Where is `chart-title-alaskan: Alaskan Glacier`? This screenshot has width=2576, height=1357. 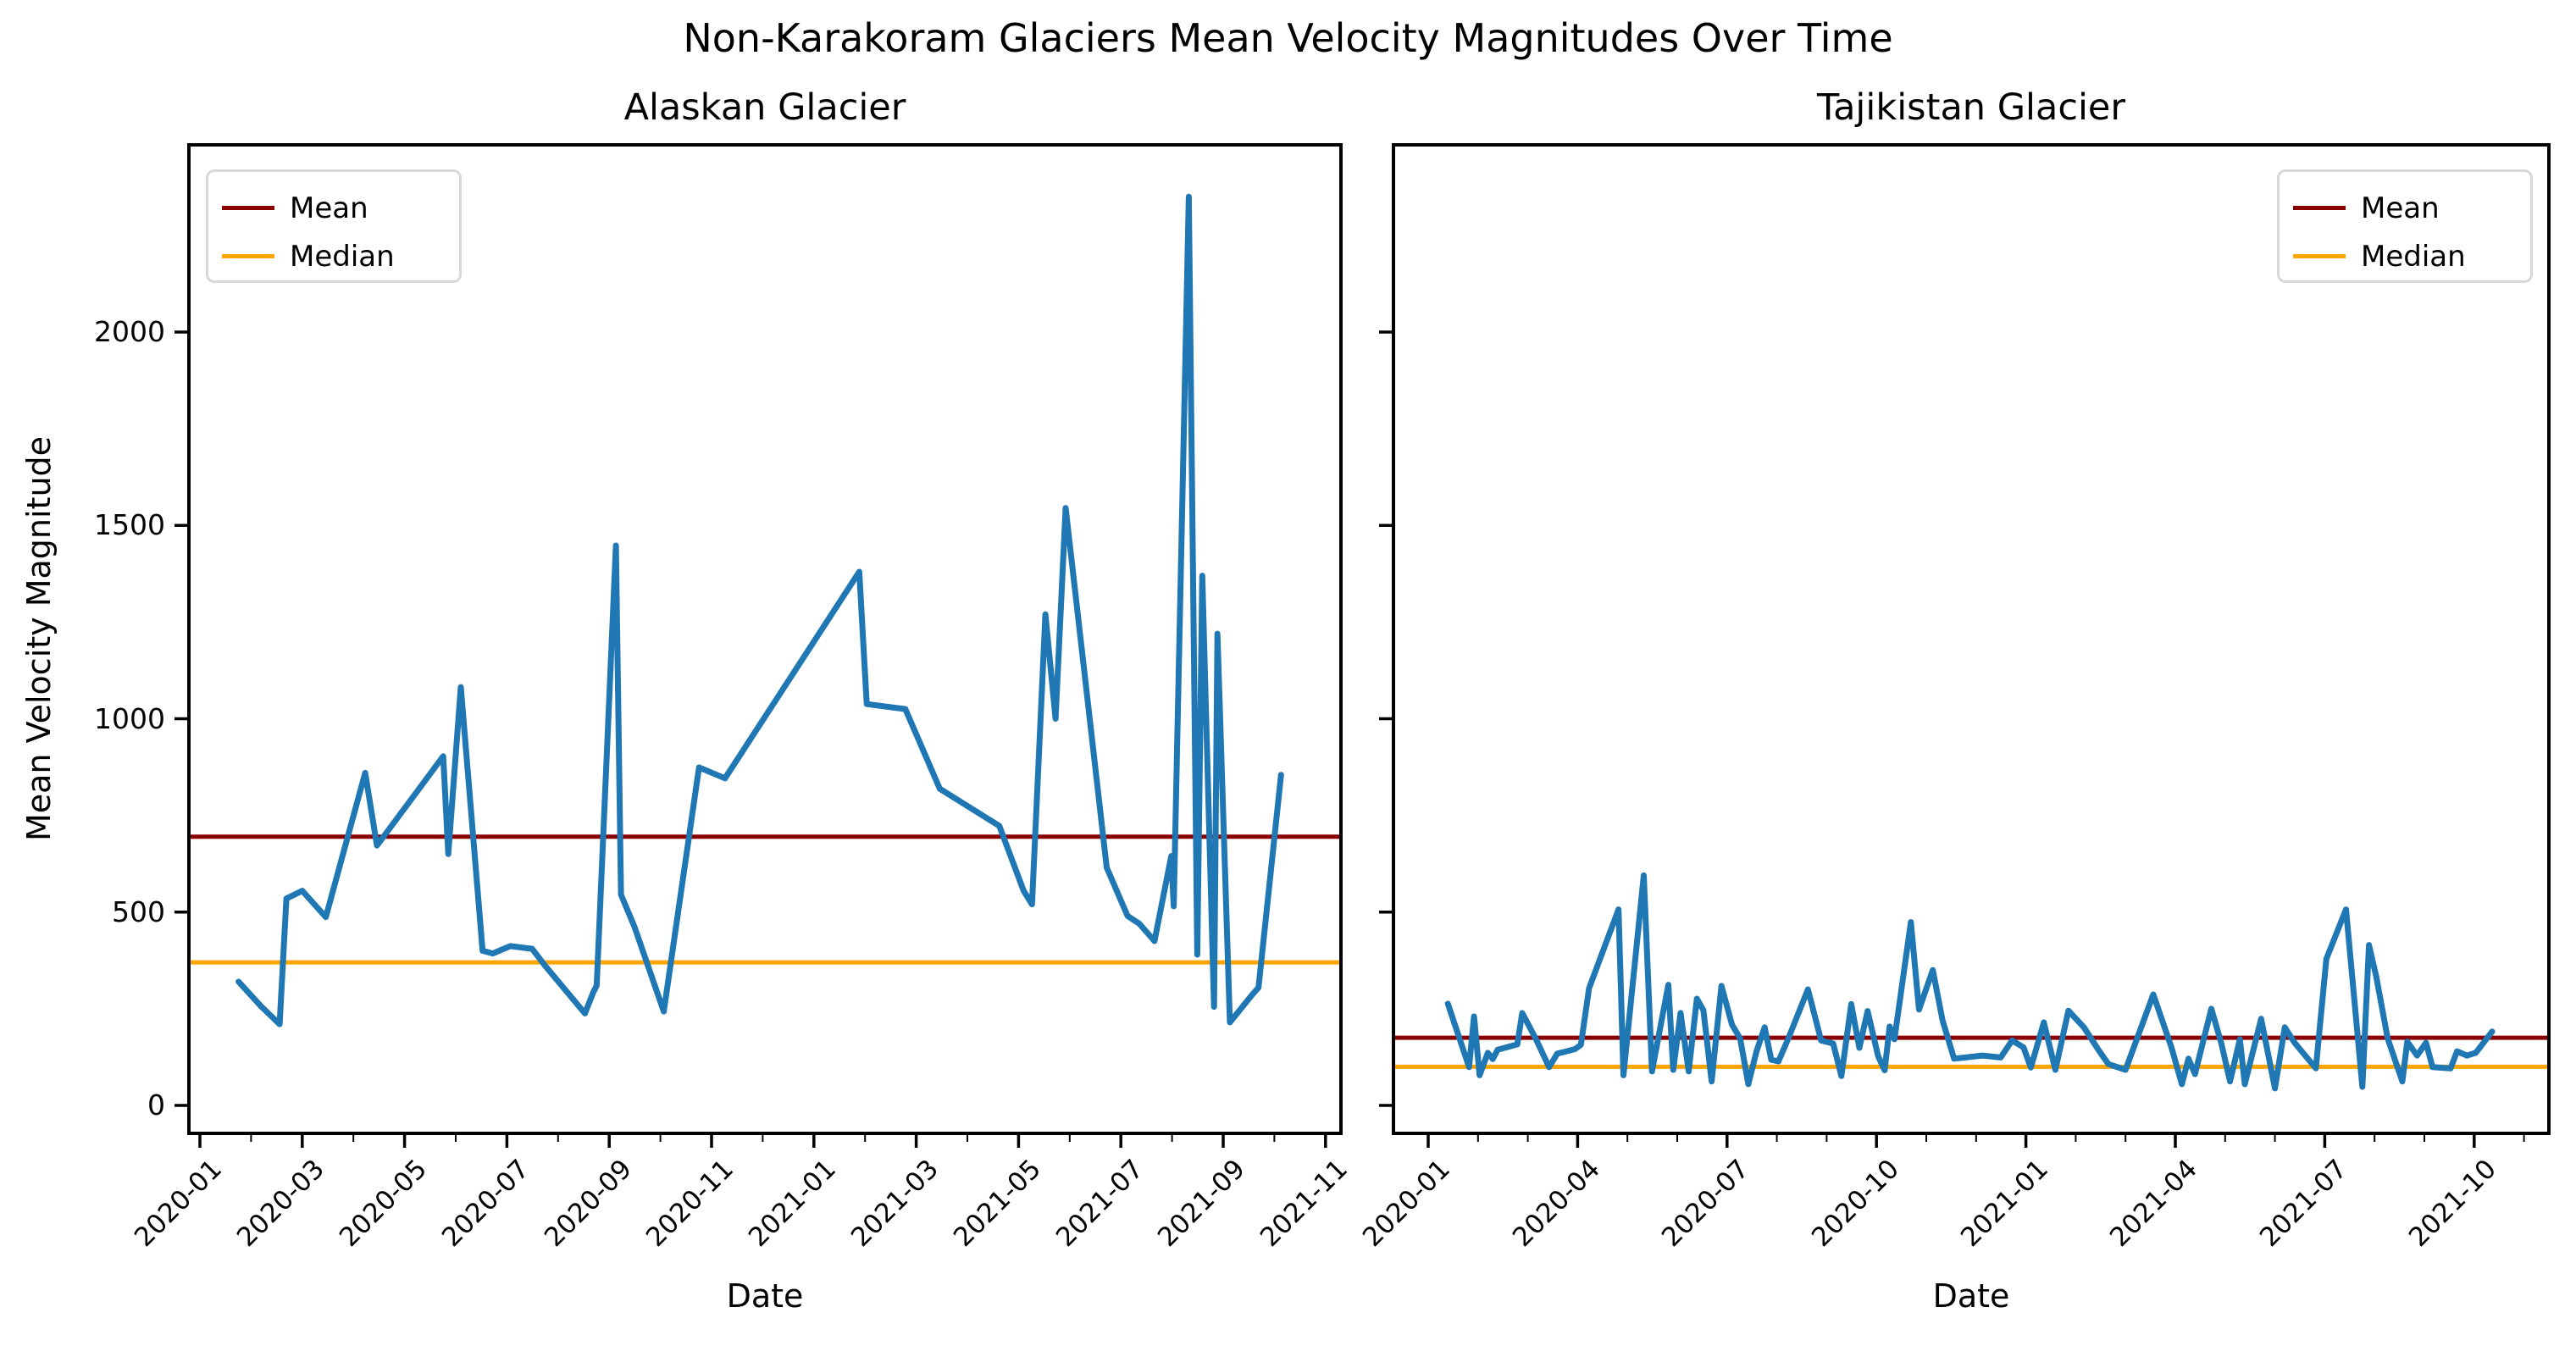 chart-title-alaskan: Alaskan Glacier is located at coordinates (764, 107).